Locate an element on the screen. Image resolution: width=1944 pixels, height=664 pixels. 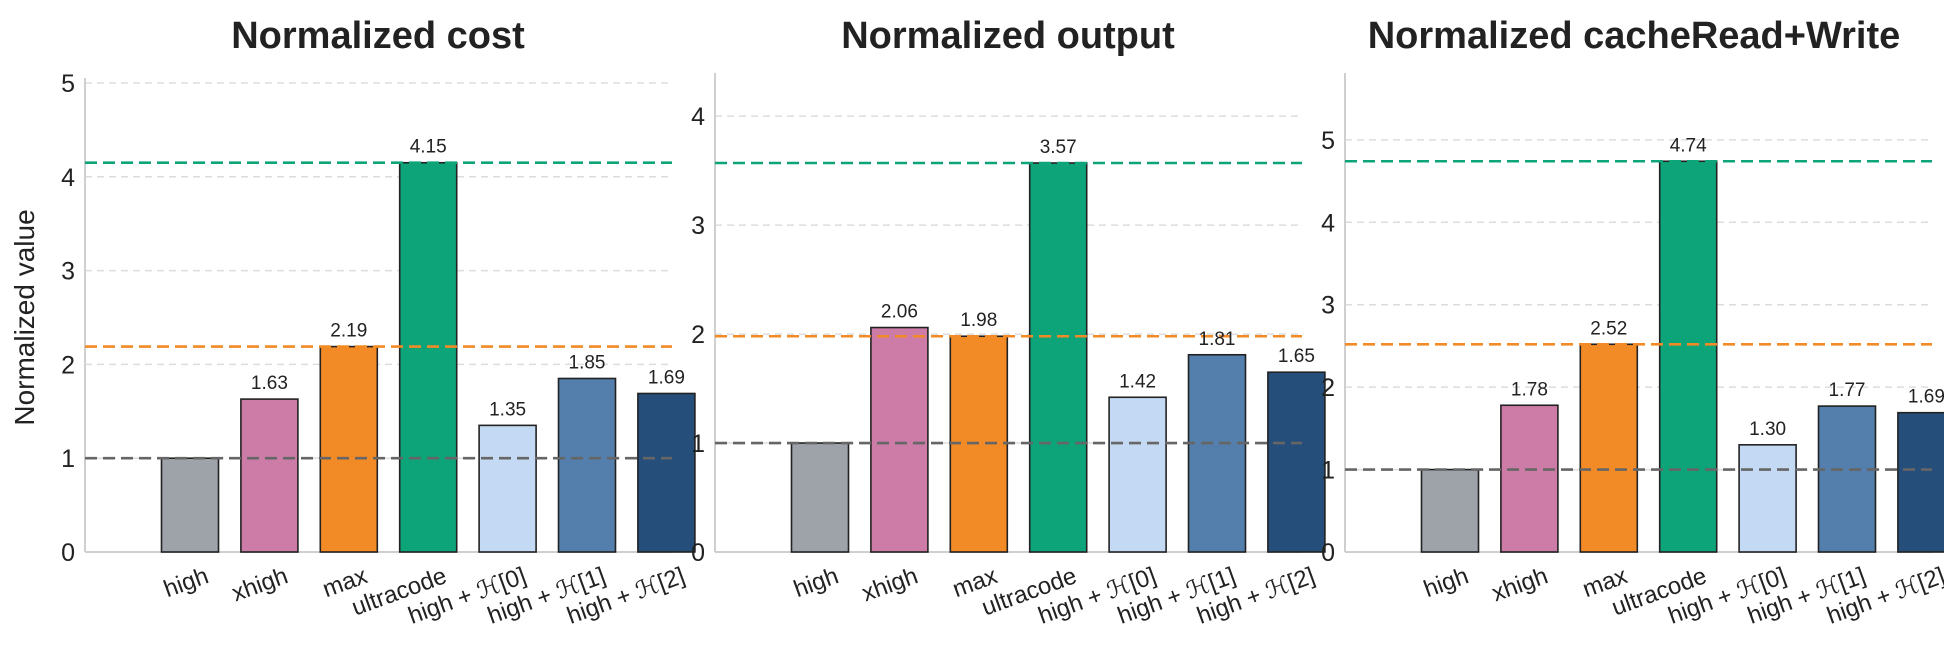
bar-value-label: 4.74 is located at coordinates (1688, 145).